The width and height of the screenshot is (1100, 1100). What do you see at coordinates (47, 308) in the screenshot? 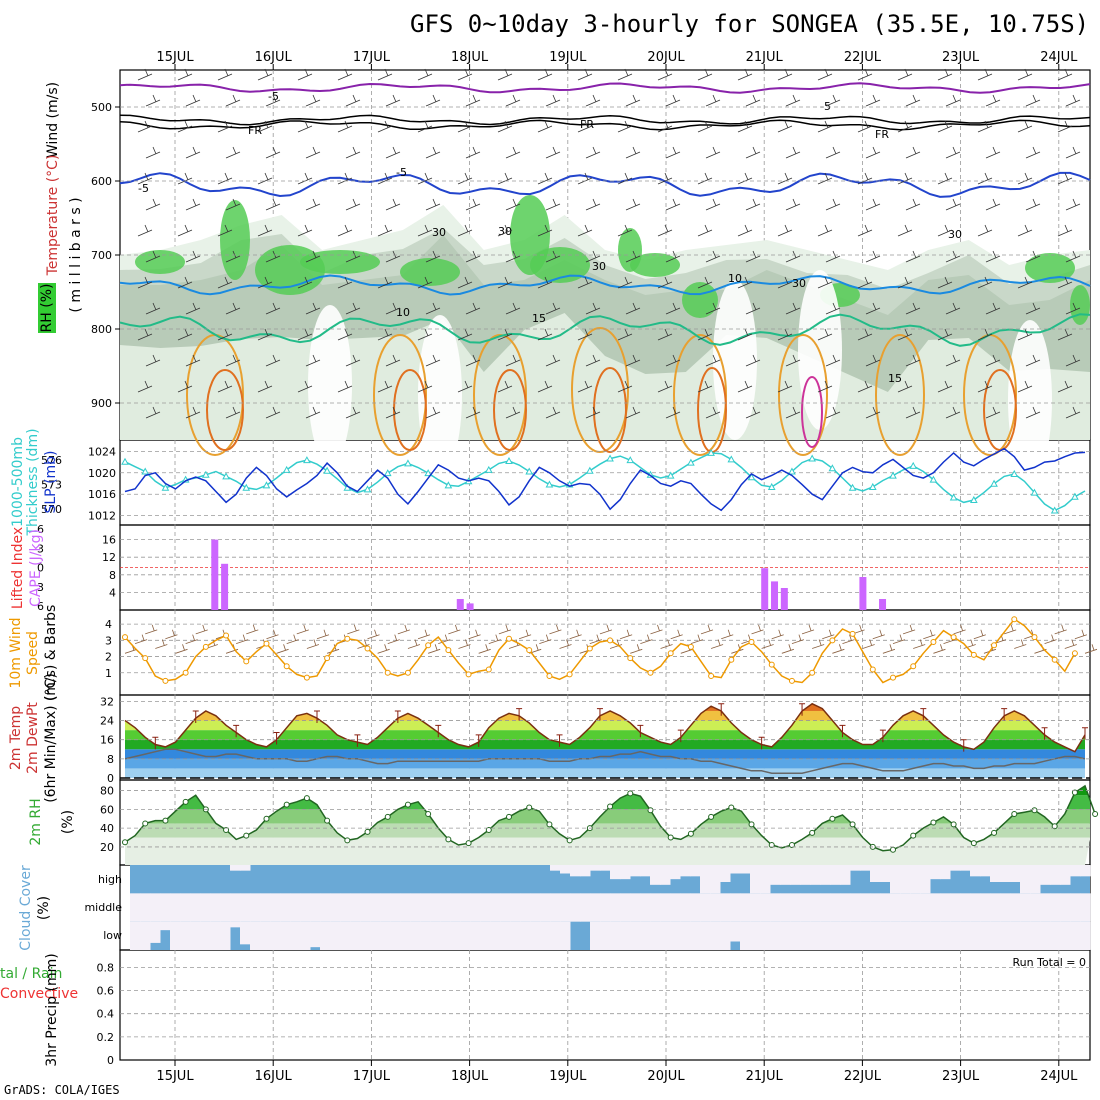
I see `rh-legend-swatch` at bounding box center [47, 308].